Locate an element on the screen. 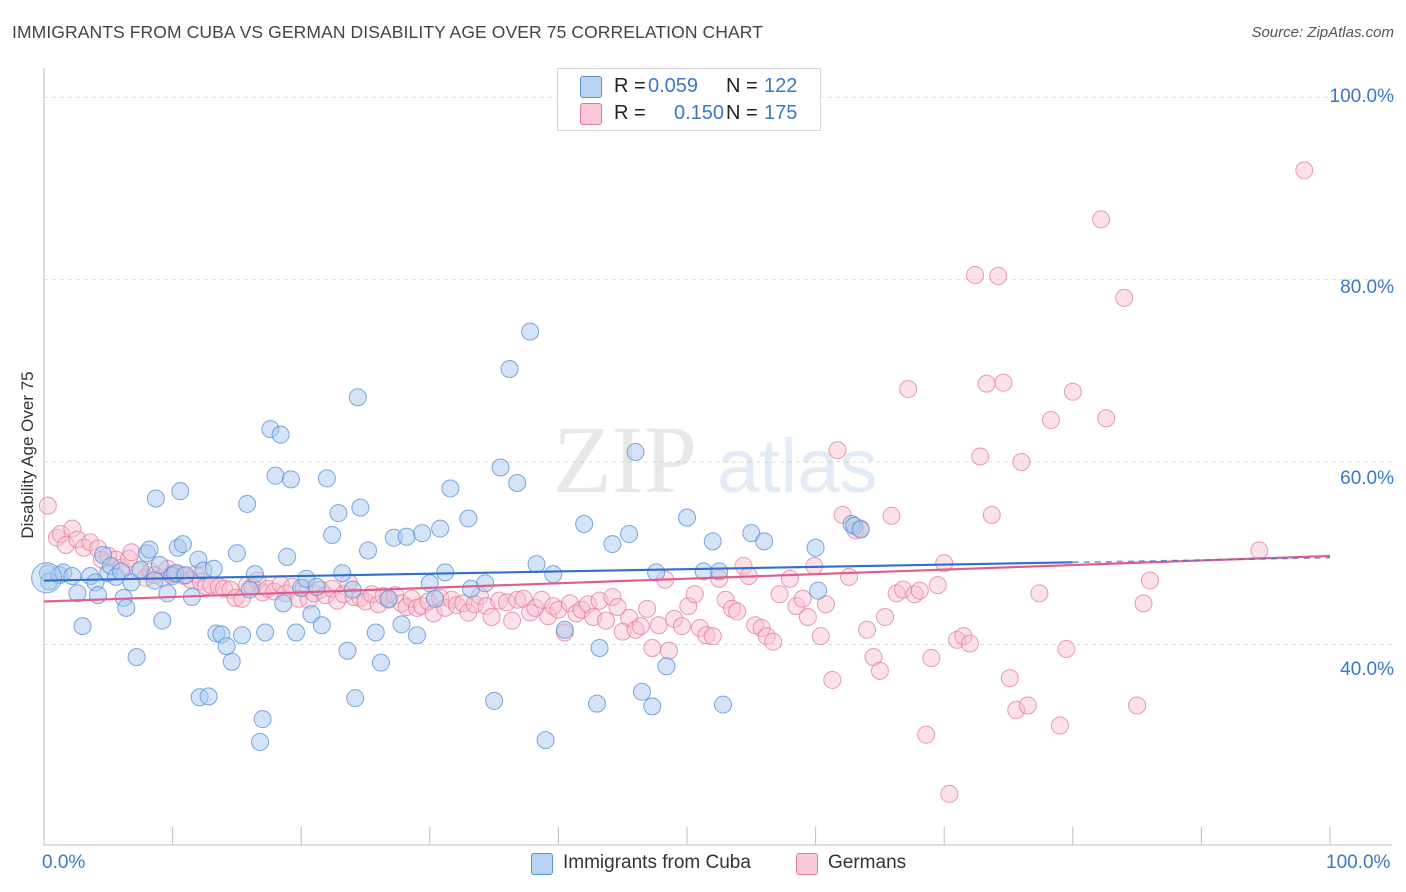 This screenshot has width=1406, height=892. cuba-trend-extension is located at coordinates (1201, 560).